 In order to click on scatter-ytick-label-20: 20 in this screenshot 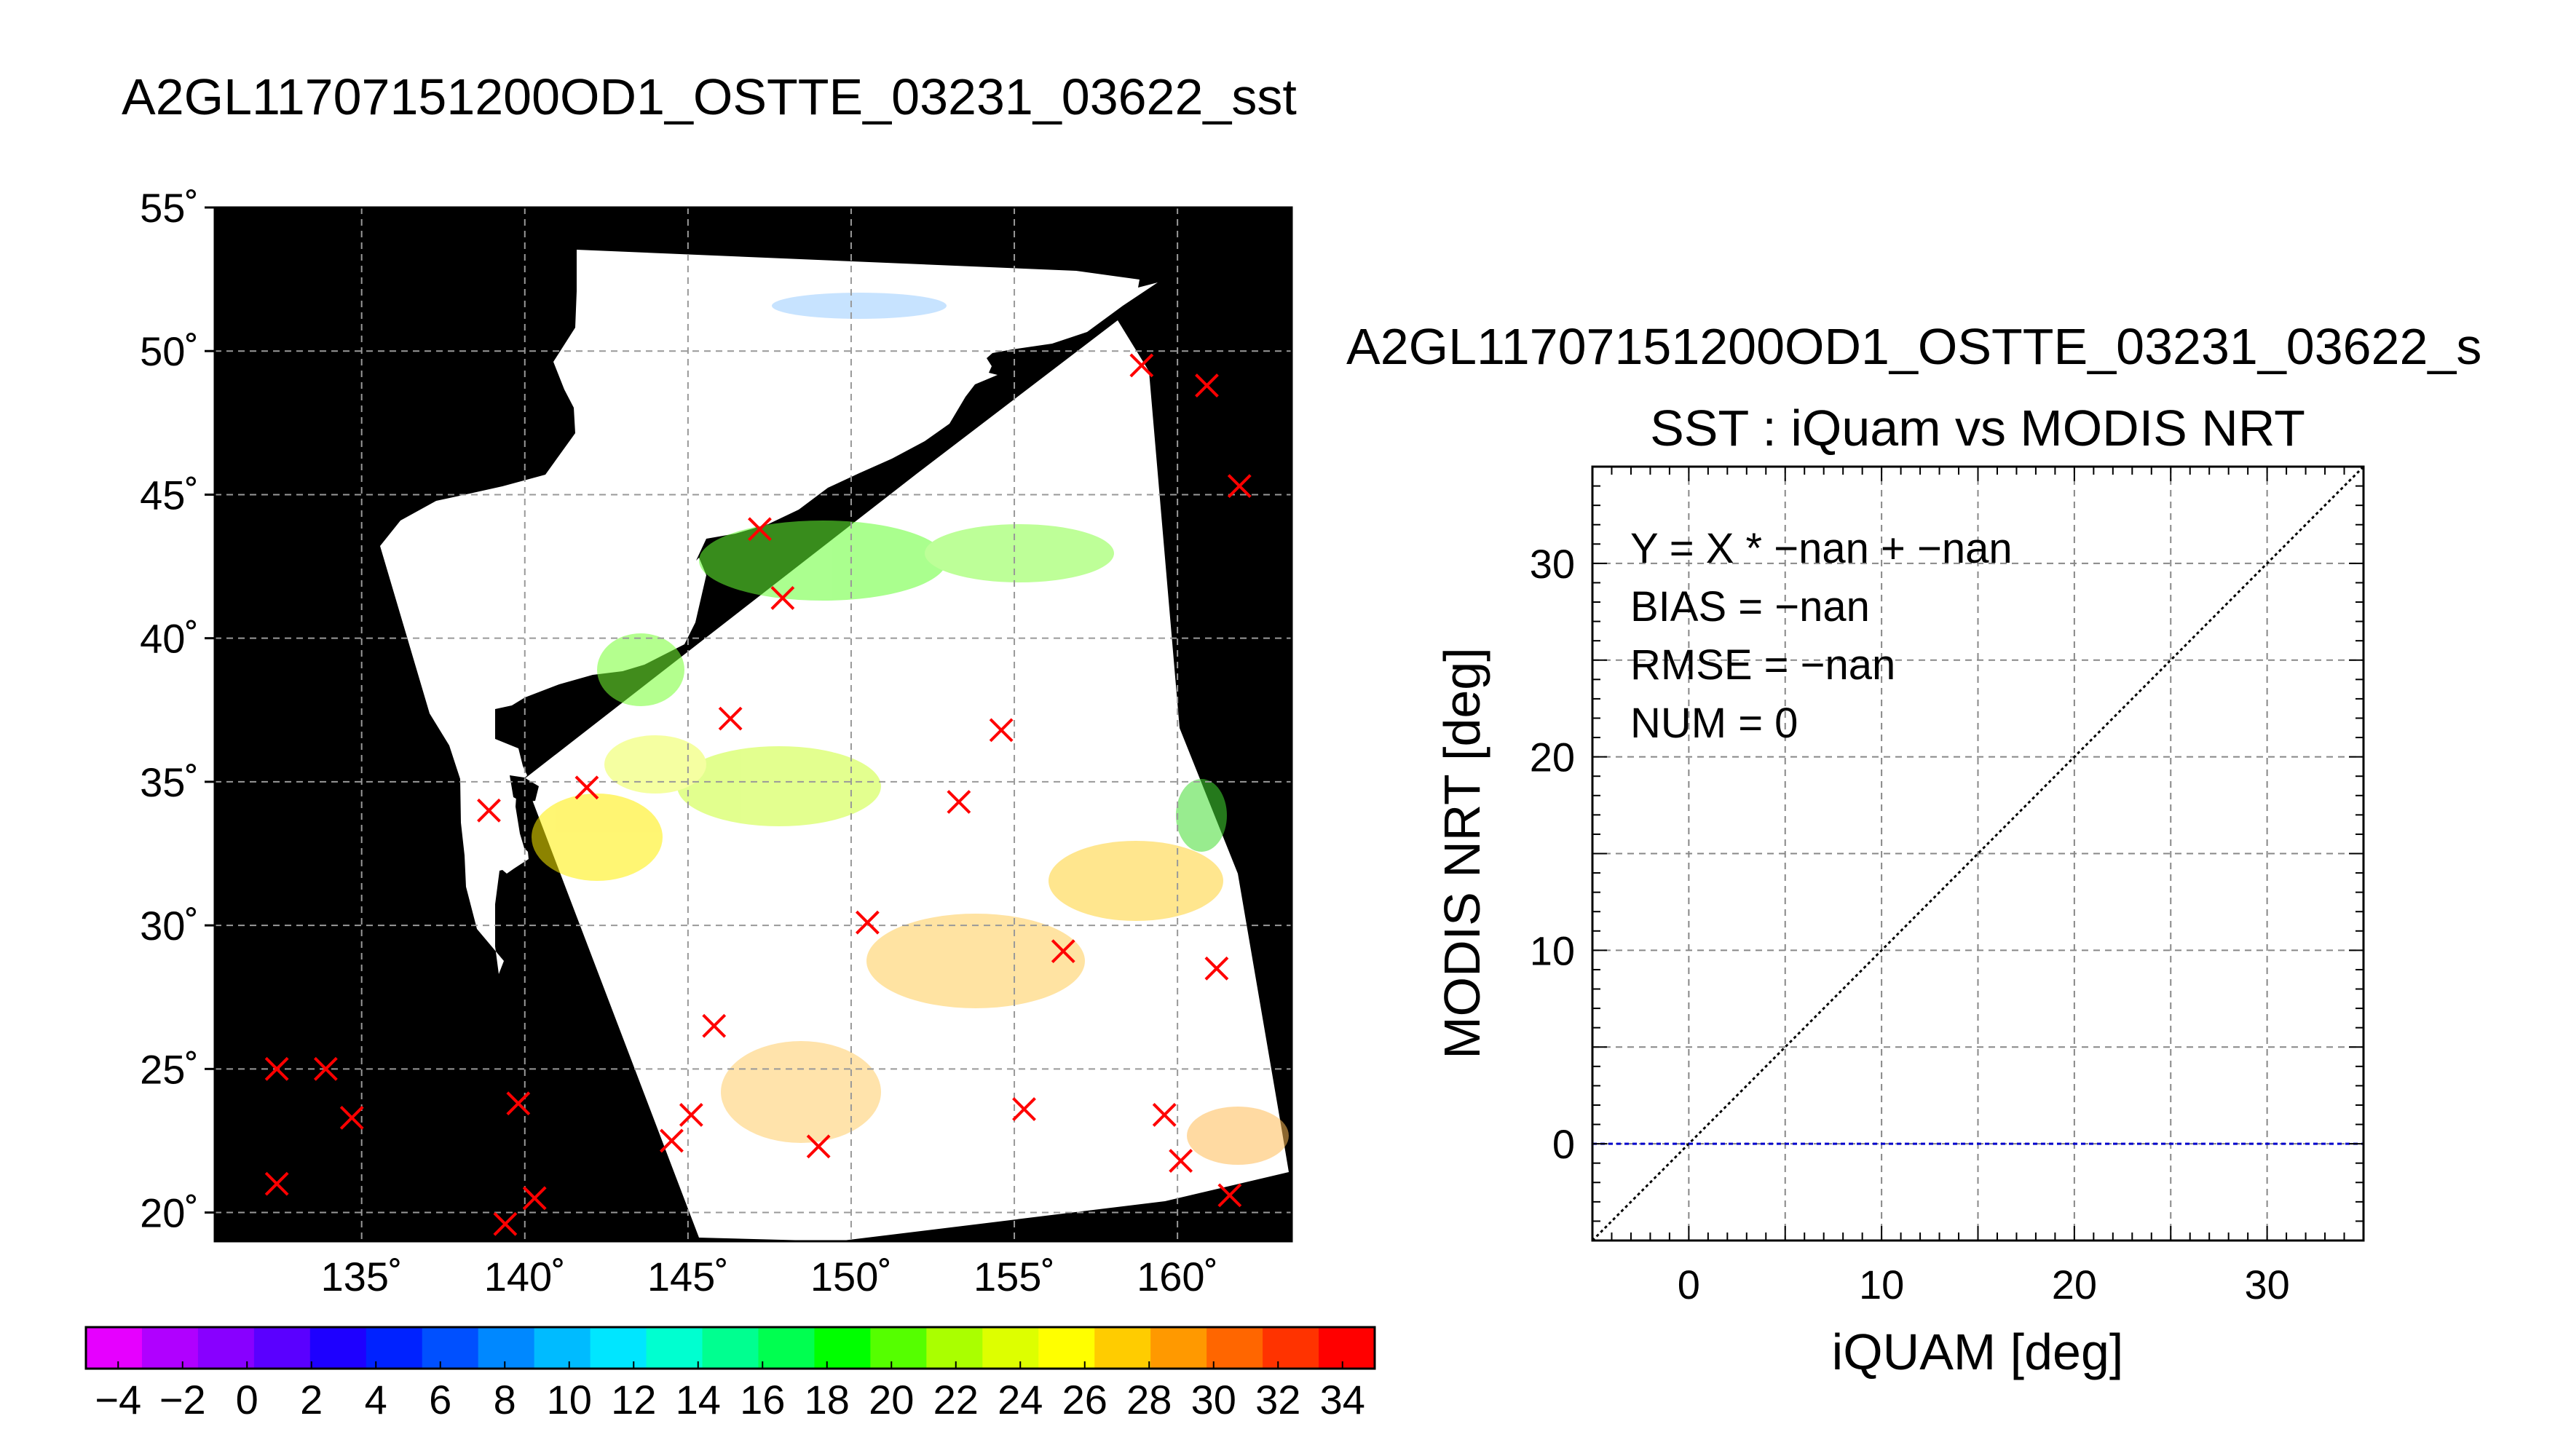, I will do `click(1552, 757)`.